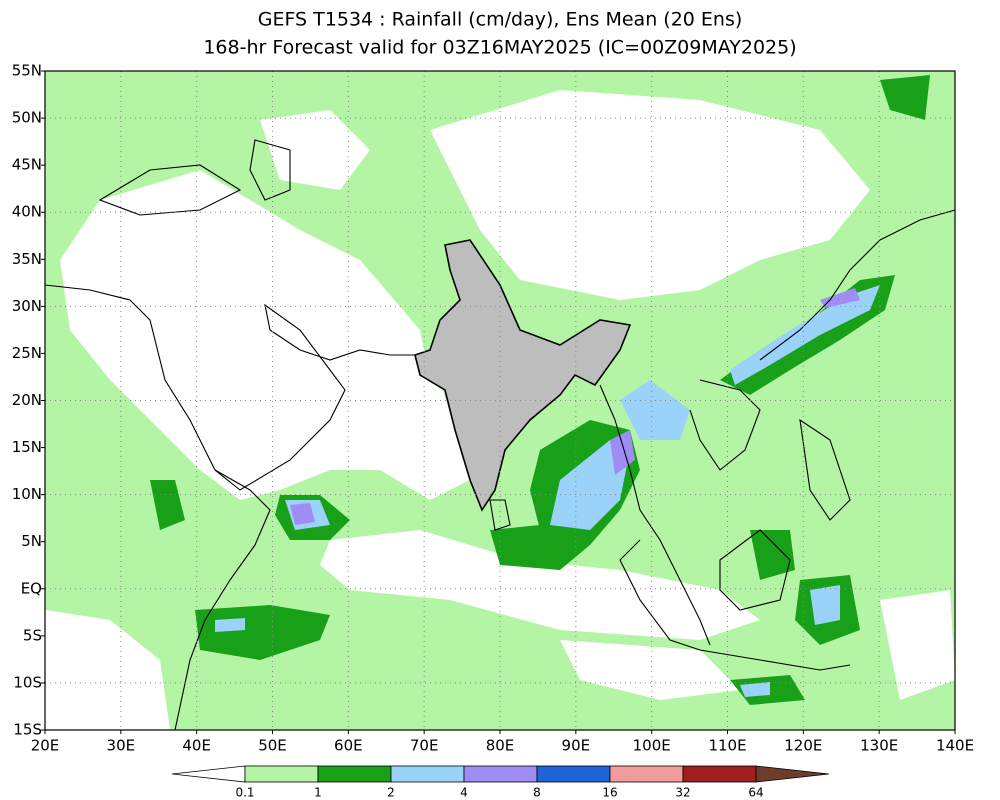 The height and width of the screenshot is (800, 1000). Describe the element at coordinates (31, 588) in the screenshot. I see `lat-label: EQ` at that location.